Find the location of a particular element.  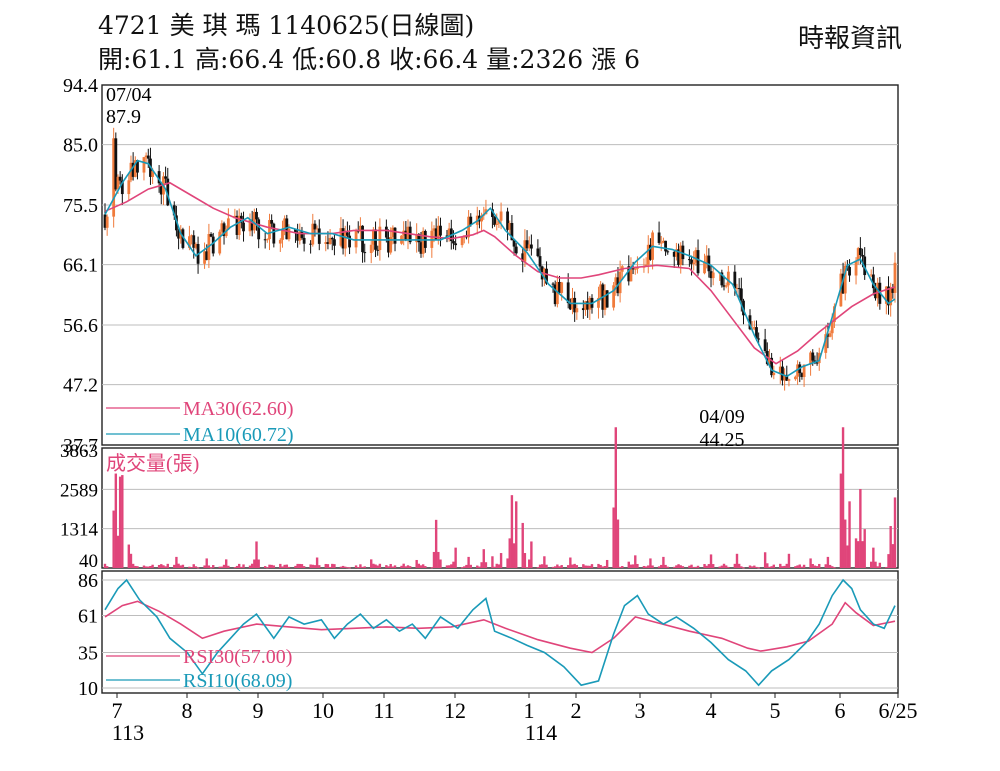

low-date-label: 04/09 is located at coordinates (722, 417).